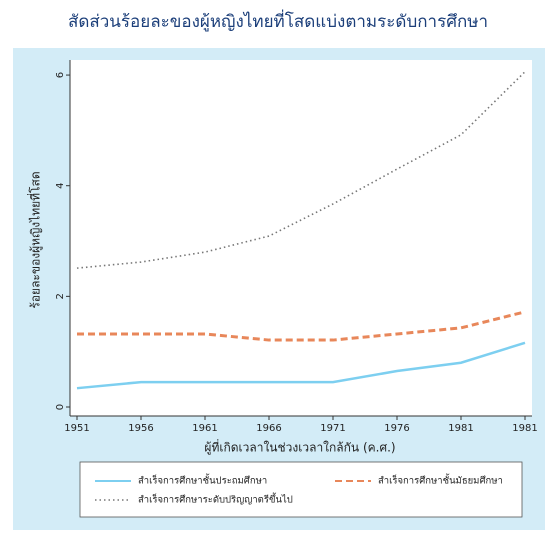 Image resolution: width=557 pixels, height=539 pixels. Describe the element at coordinates (268, 428) in the screenshot. I see `x-tick-label: 1966` at that location.